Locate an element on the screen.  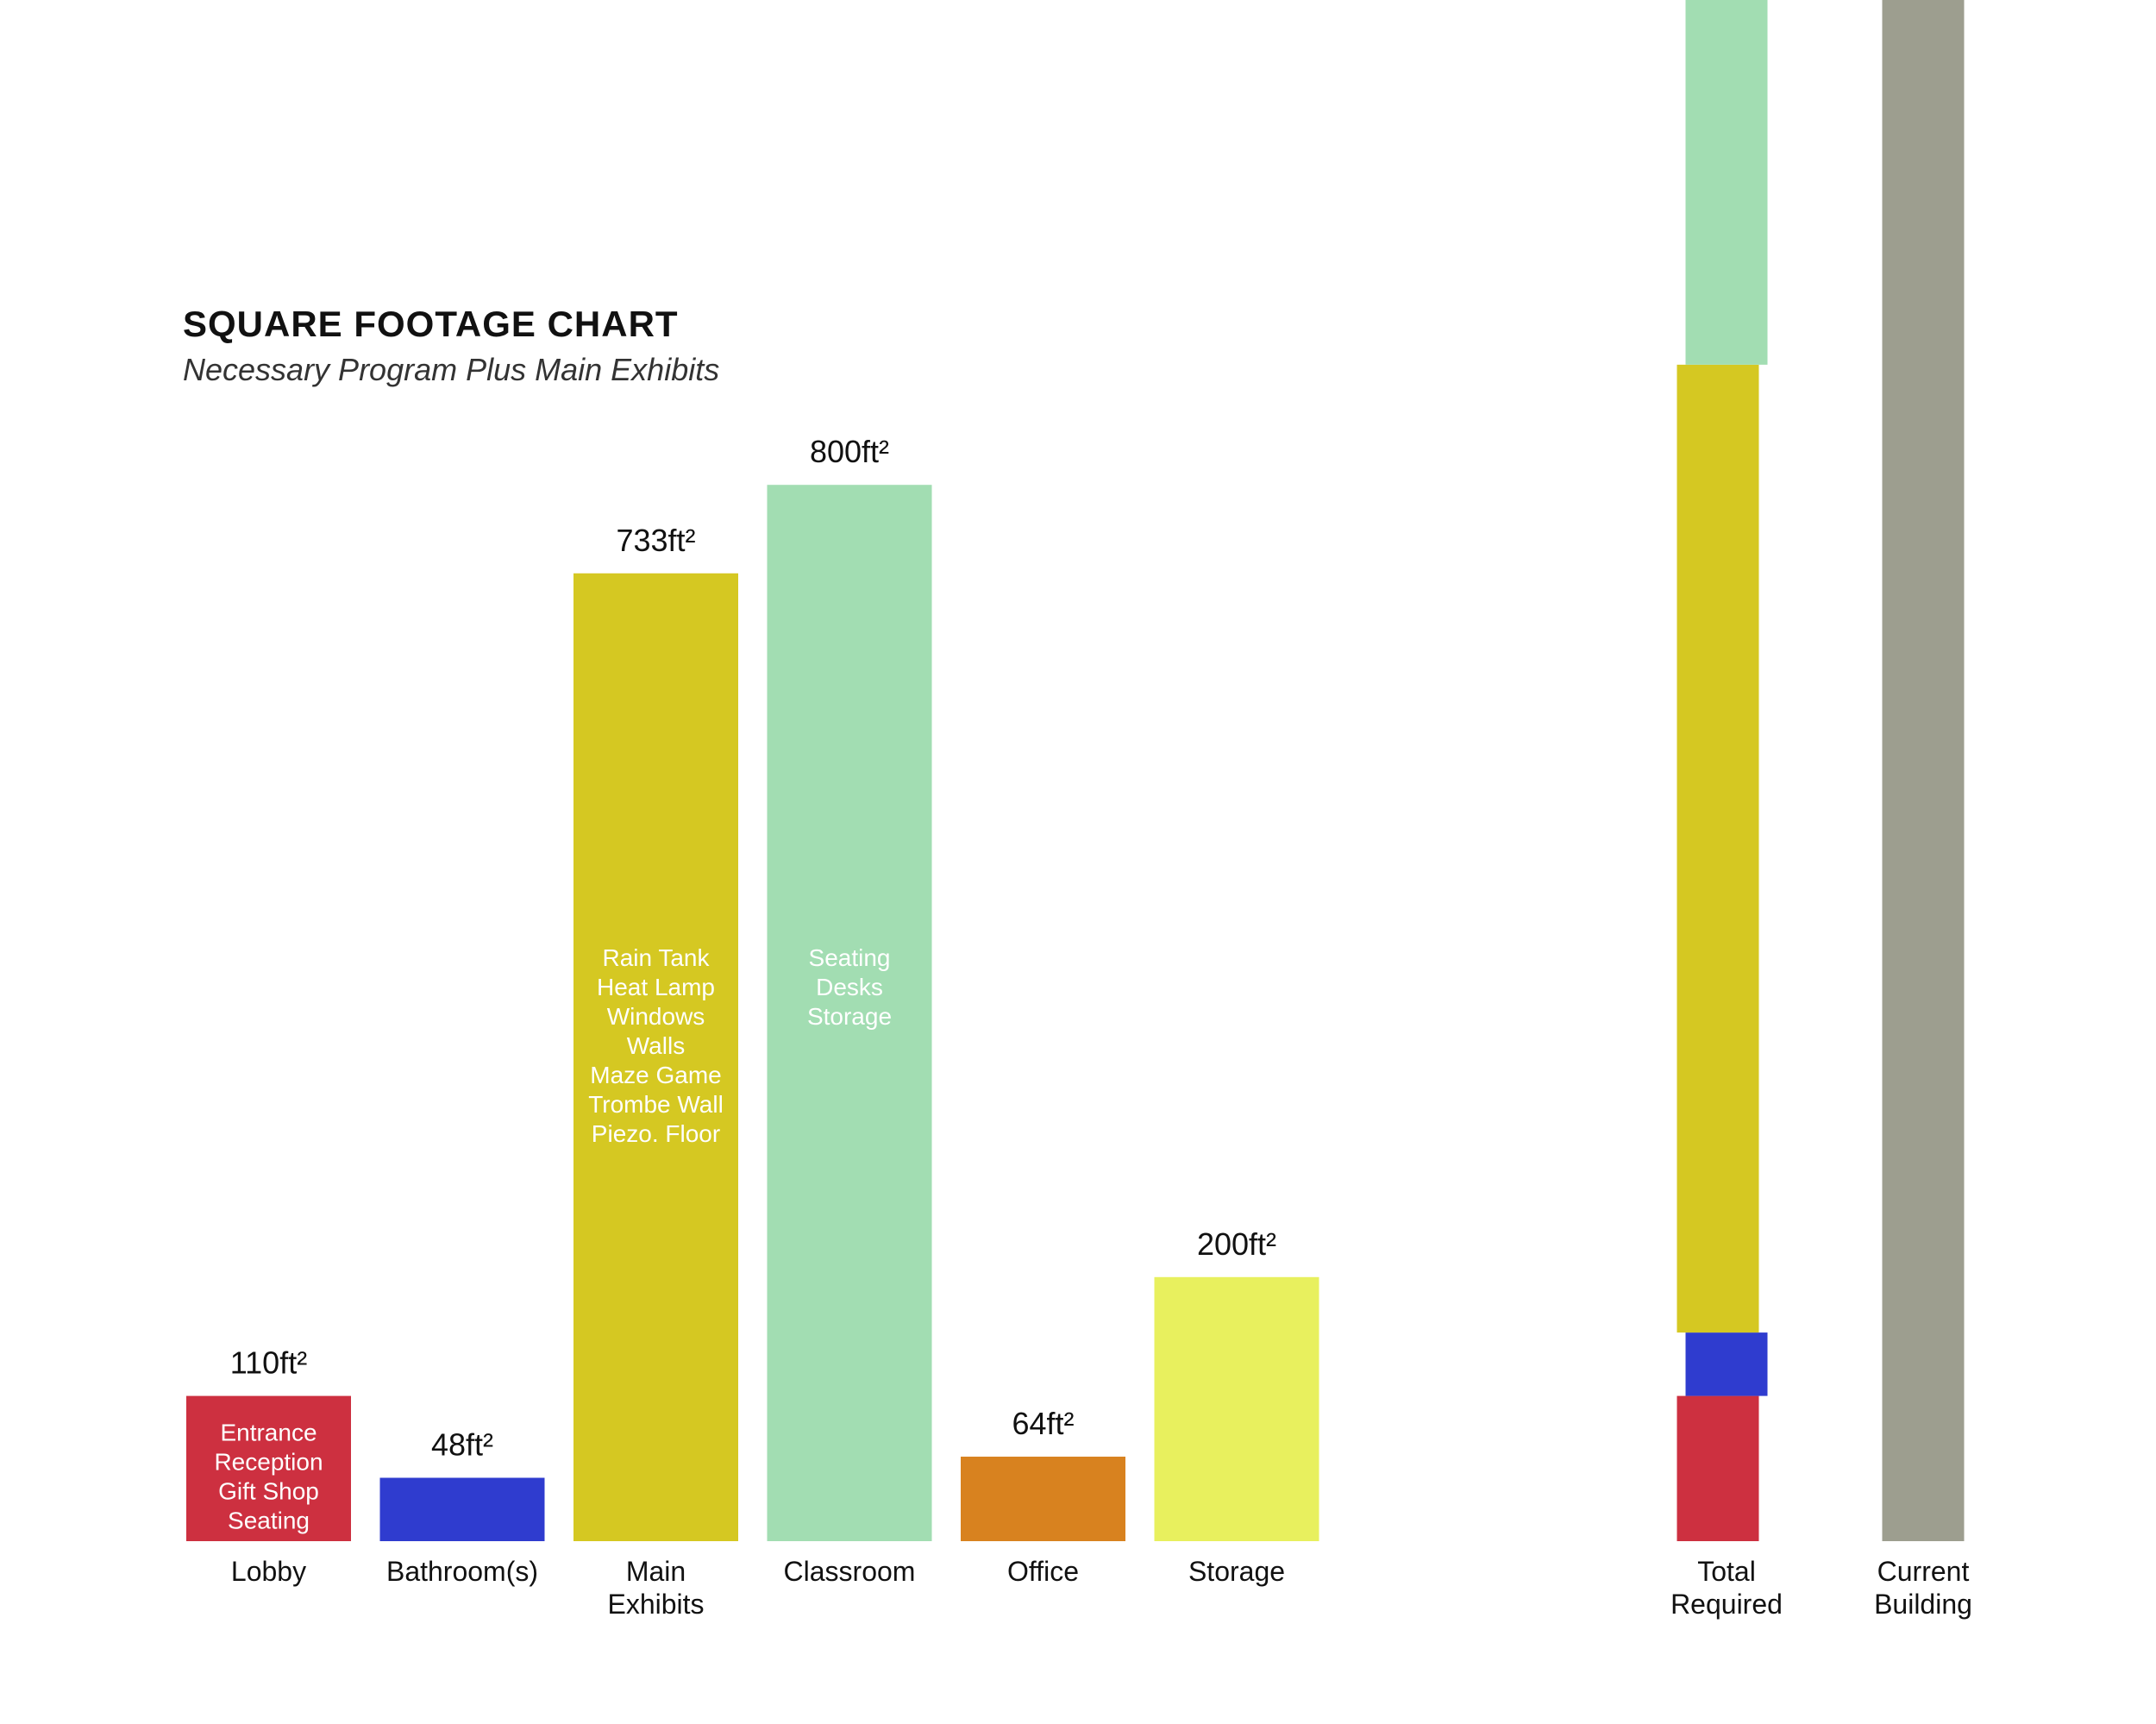
category-label-current-building: Building is located at coordinates (1923, 1604).